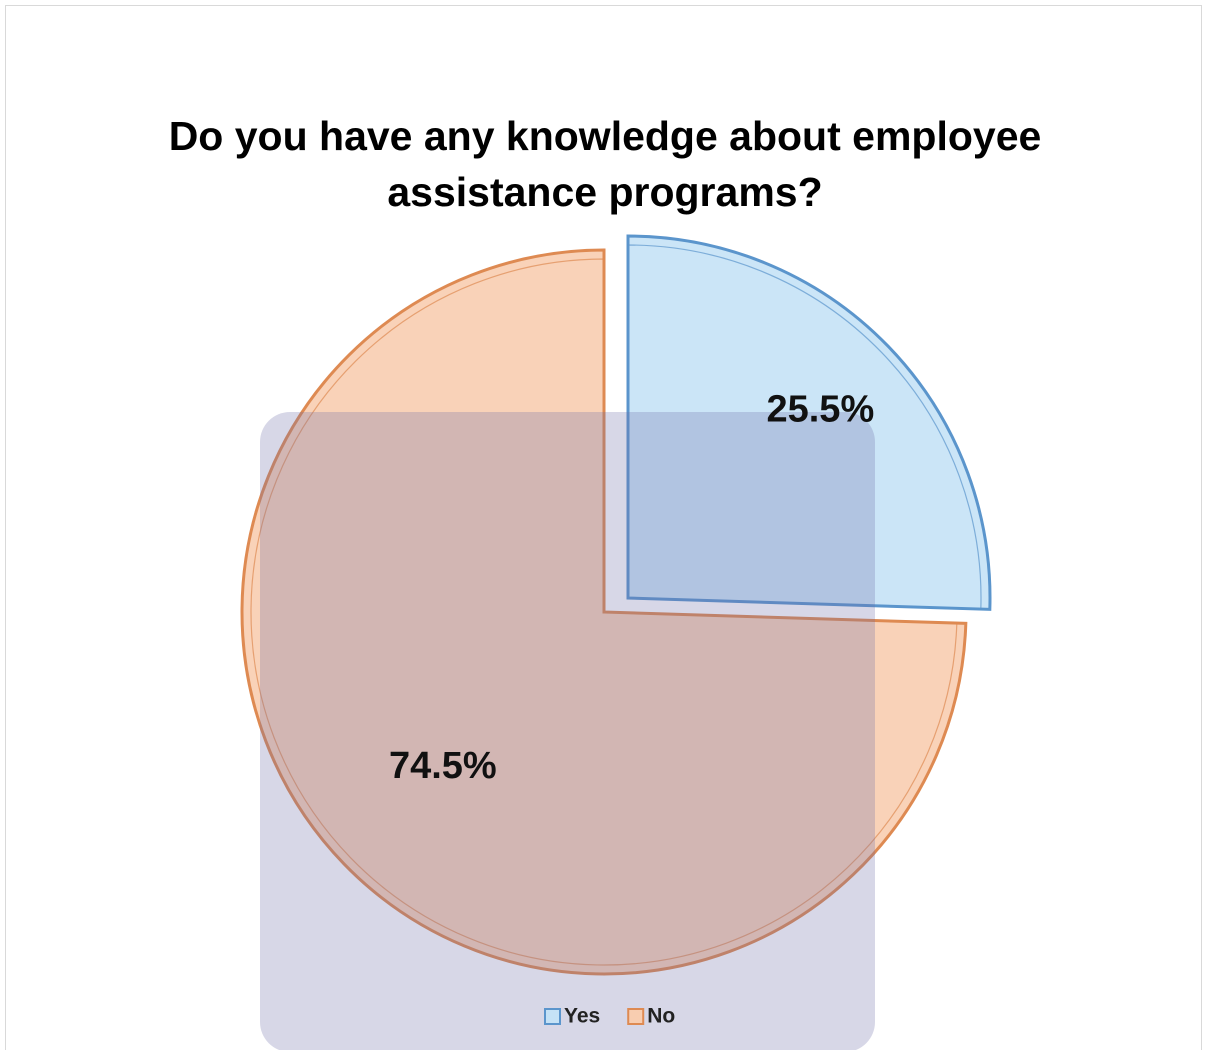  Describe the element at coordinates (443, 766) in the screenshot. I see `value-label: 74.5%` at that location.